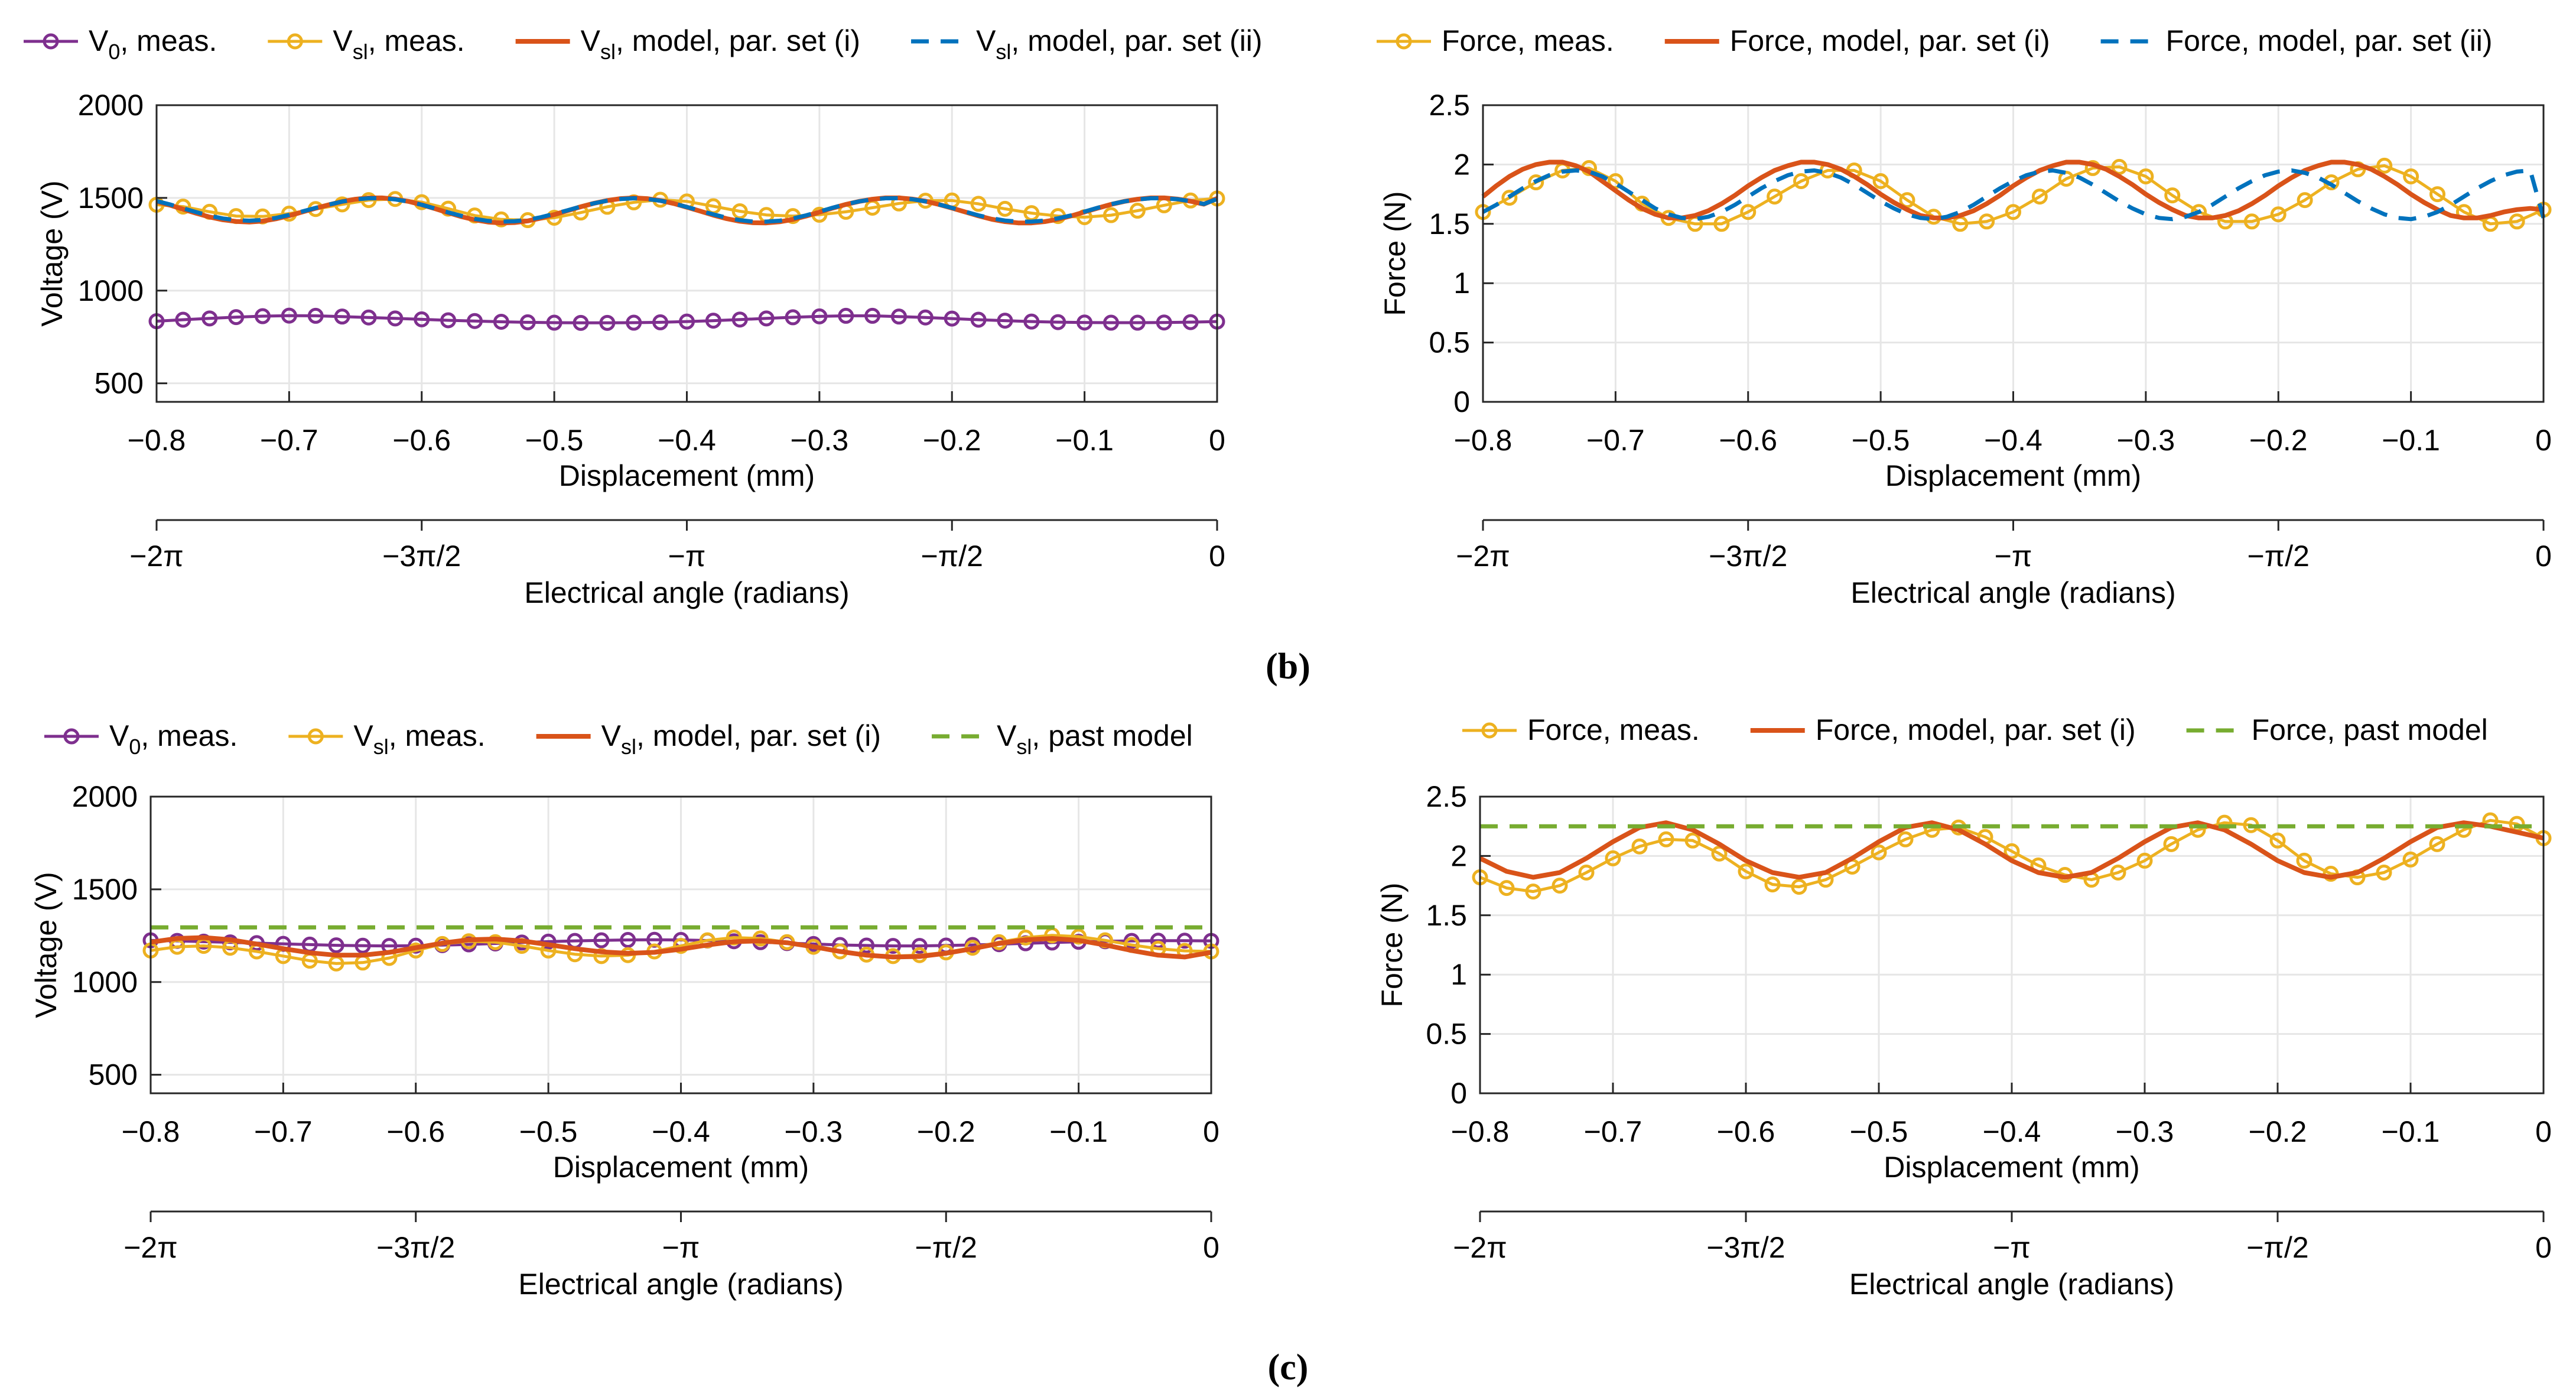 The height and width of the screenshot is (1400, 2576). I want to click on panel-label-b: (b), so click(1288, 667).